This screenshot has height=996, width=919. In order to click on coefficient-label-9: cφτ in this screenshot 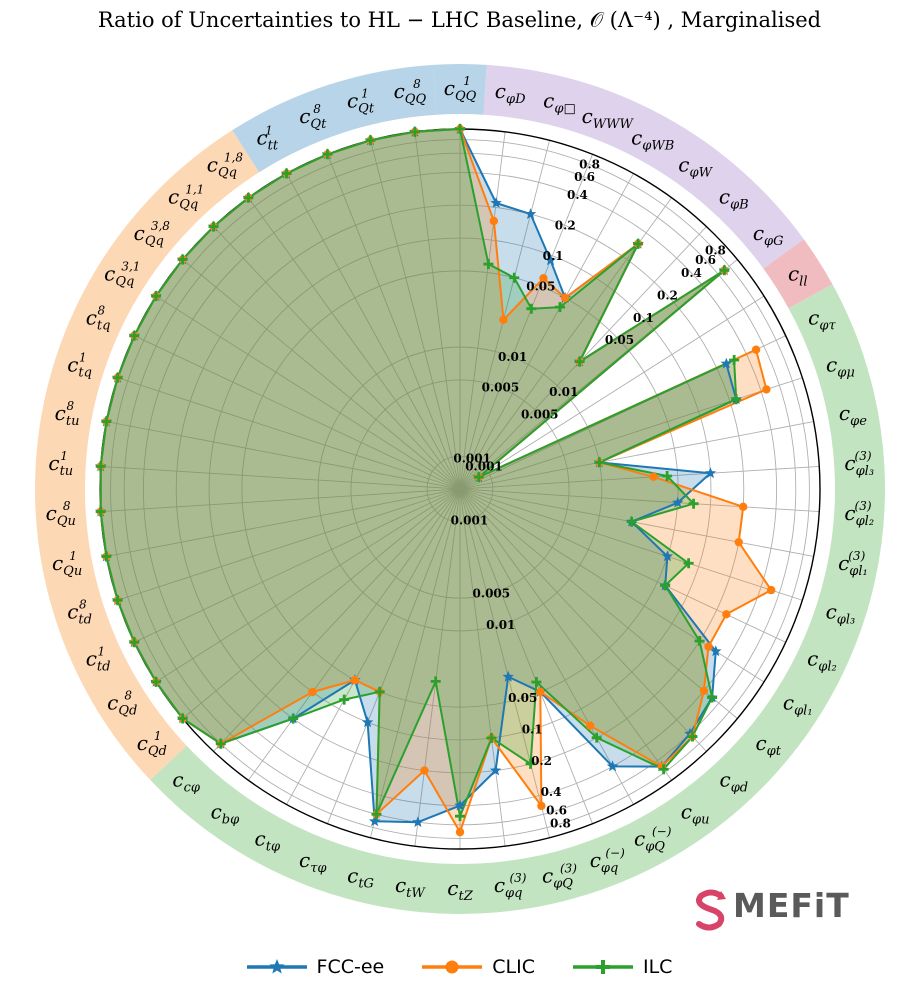, I will do `click(822, 320)`.